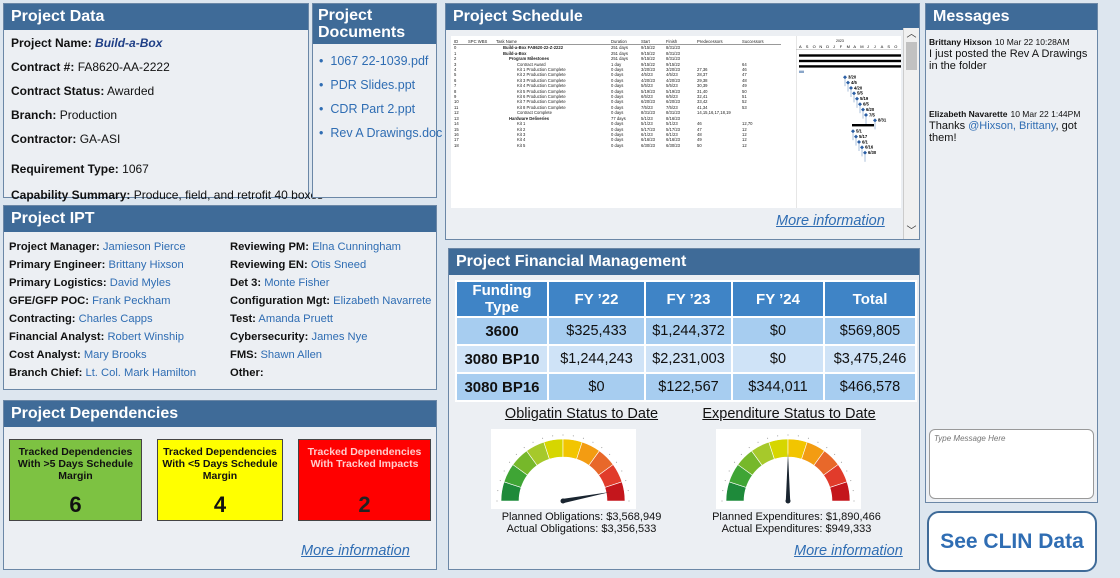 The height and width of the screenshot is (578, 1120). Describe the element at coordinates (529, 59) in the screenshot. I see `schedule-cell: Program Milestones` at that location.